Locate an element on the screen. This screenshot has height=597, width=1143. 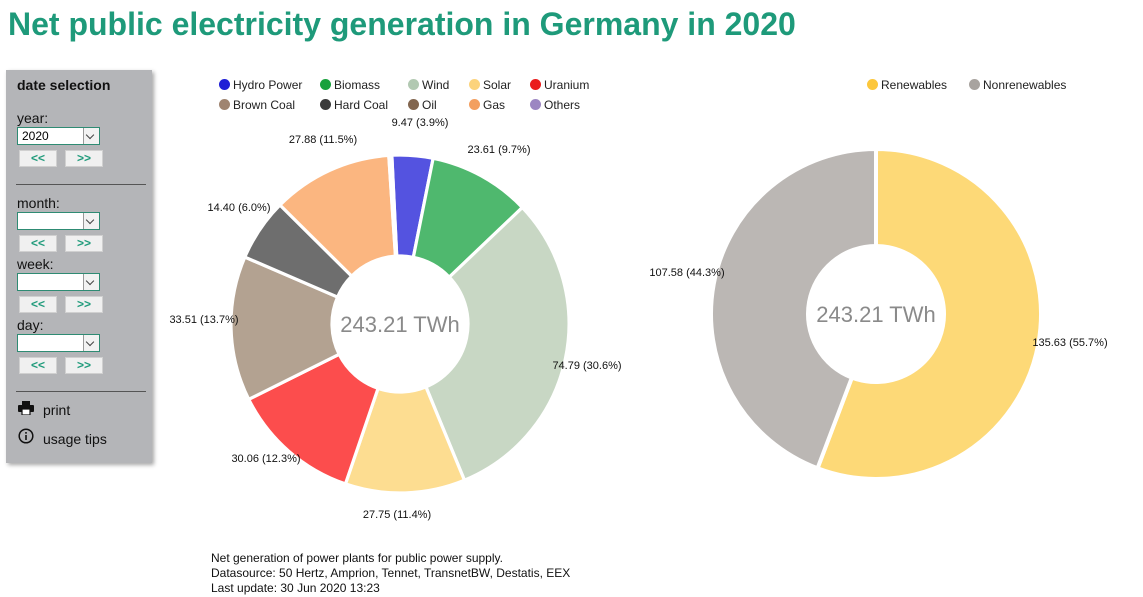
slice-brown-coal is located at coordinates (285, 328).